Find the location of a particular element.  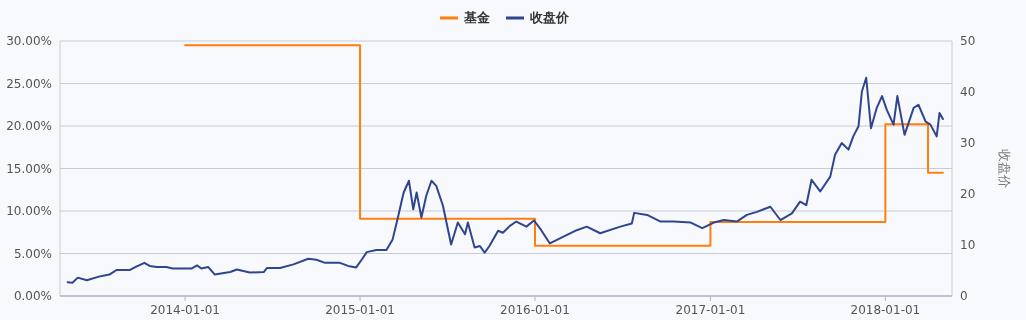

y-tick-label: 5.00% is located at coordinates (32, 253).